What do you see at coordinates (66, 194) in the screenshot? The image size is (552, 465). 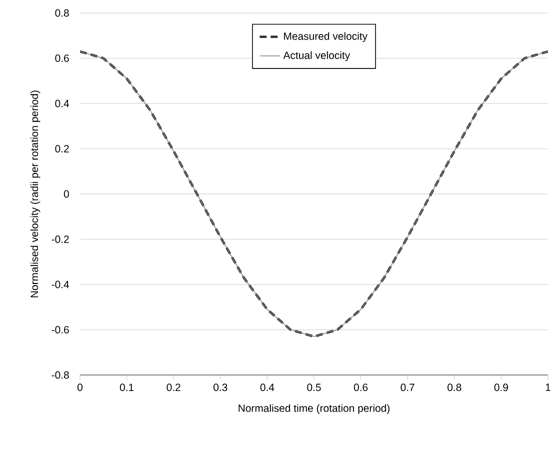 I see `y-tick-label: 0` at bounding box center [66, 194].